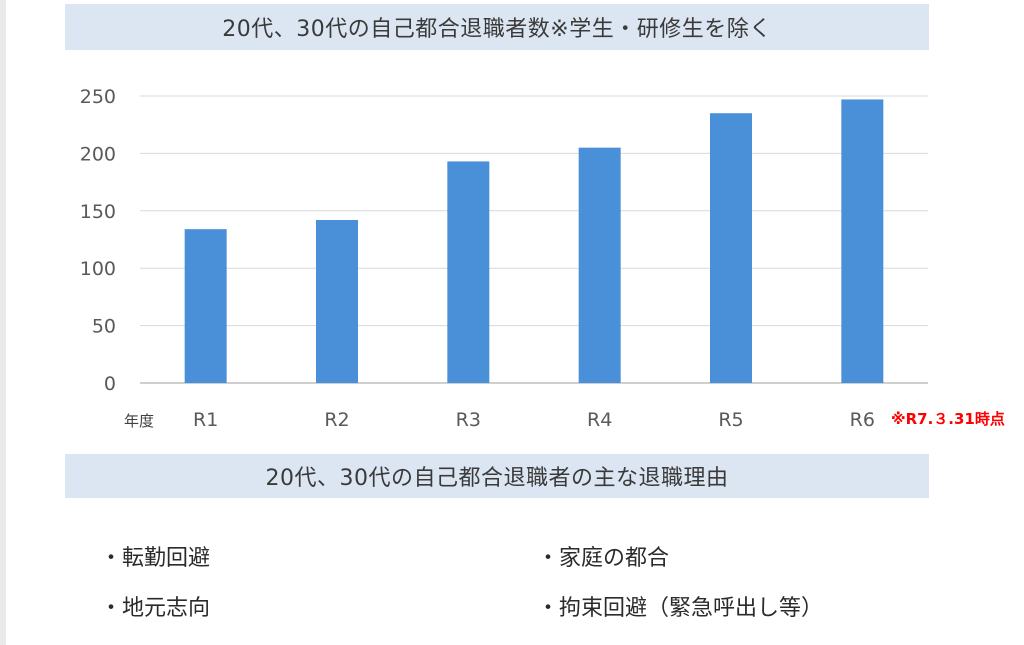 This screenshot has height=645, width=1024. Describe the element at coordinates (337, 301) in the screenshot. I see `bar-r2` at that location.